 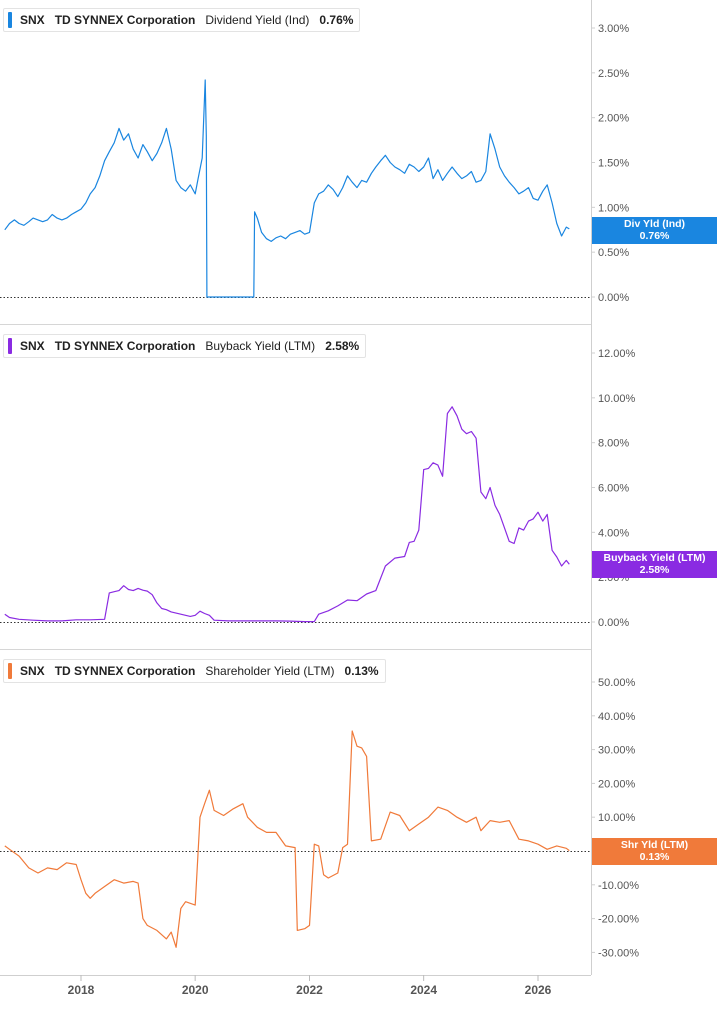 I want to click on legend-buyback-company: TD SYNNEX Corporation, so click(x=125, y=346).